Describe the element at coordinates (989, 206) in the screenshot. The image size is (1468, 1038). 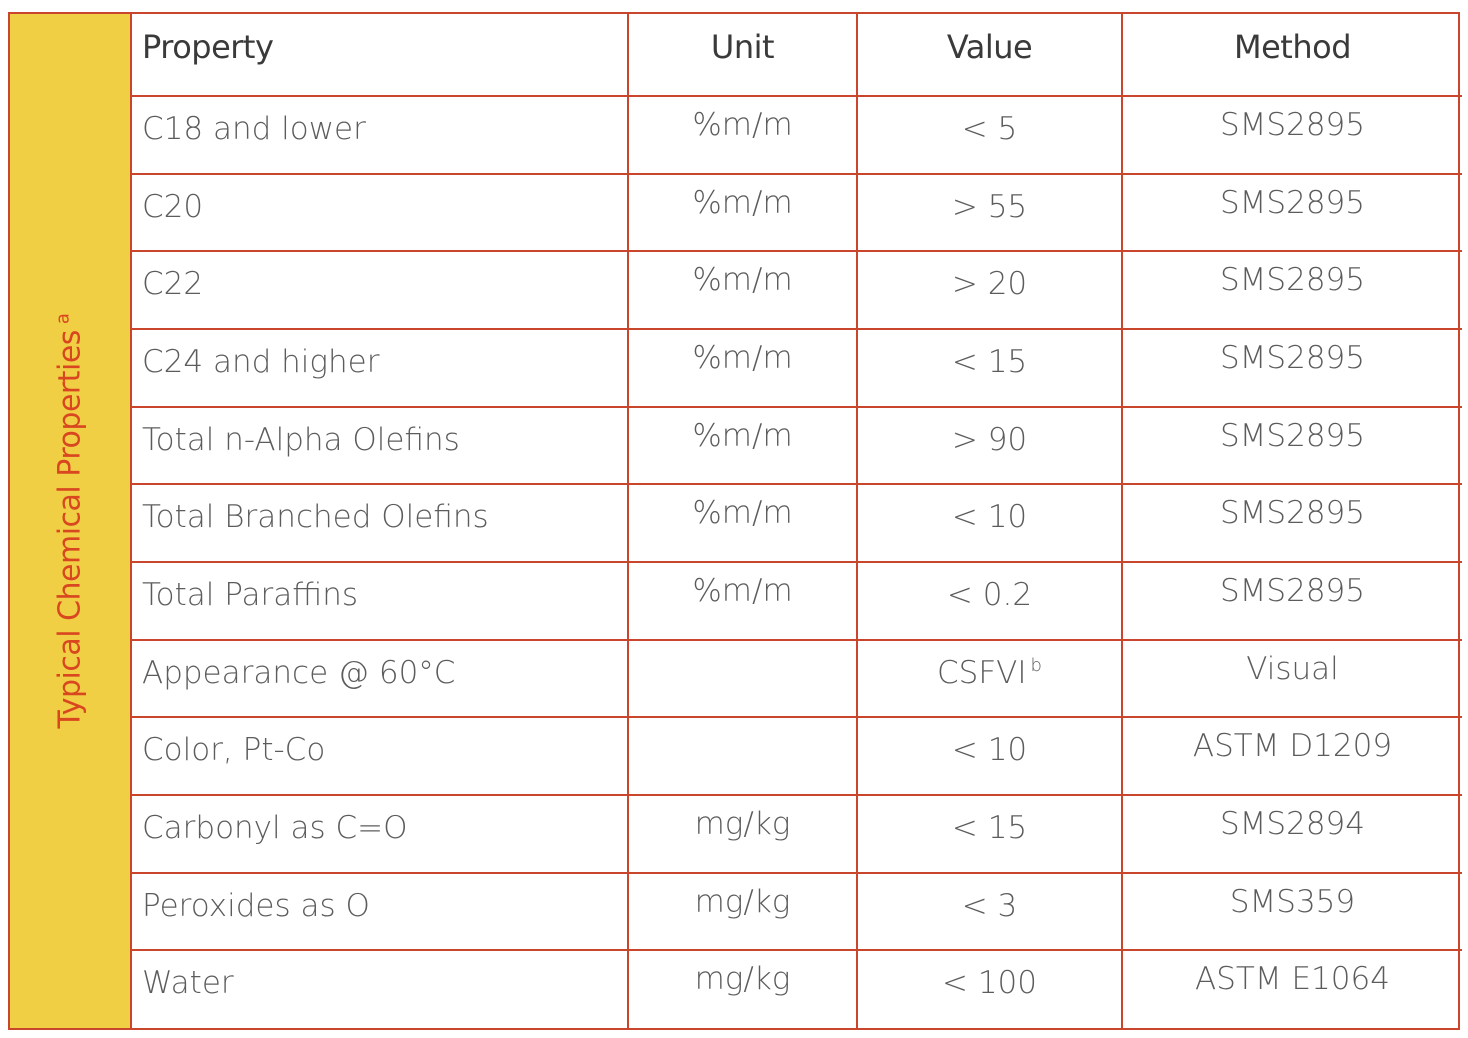
I see `cell-value-text: > 55` at that location.